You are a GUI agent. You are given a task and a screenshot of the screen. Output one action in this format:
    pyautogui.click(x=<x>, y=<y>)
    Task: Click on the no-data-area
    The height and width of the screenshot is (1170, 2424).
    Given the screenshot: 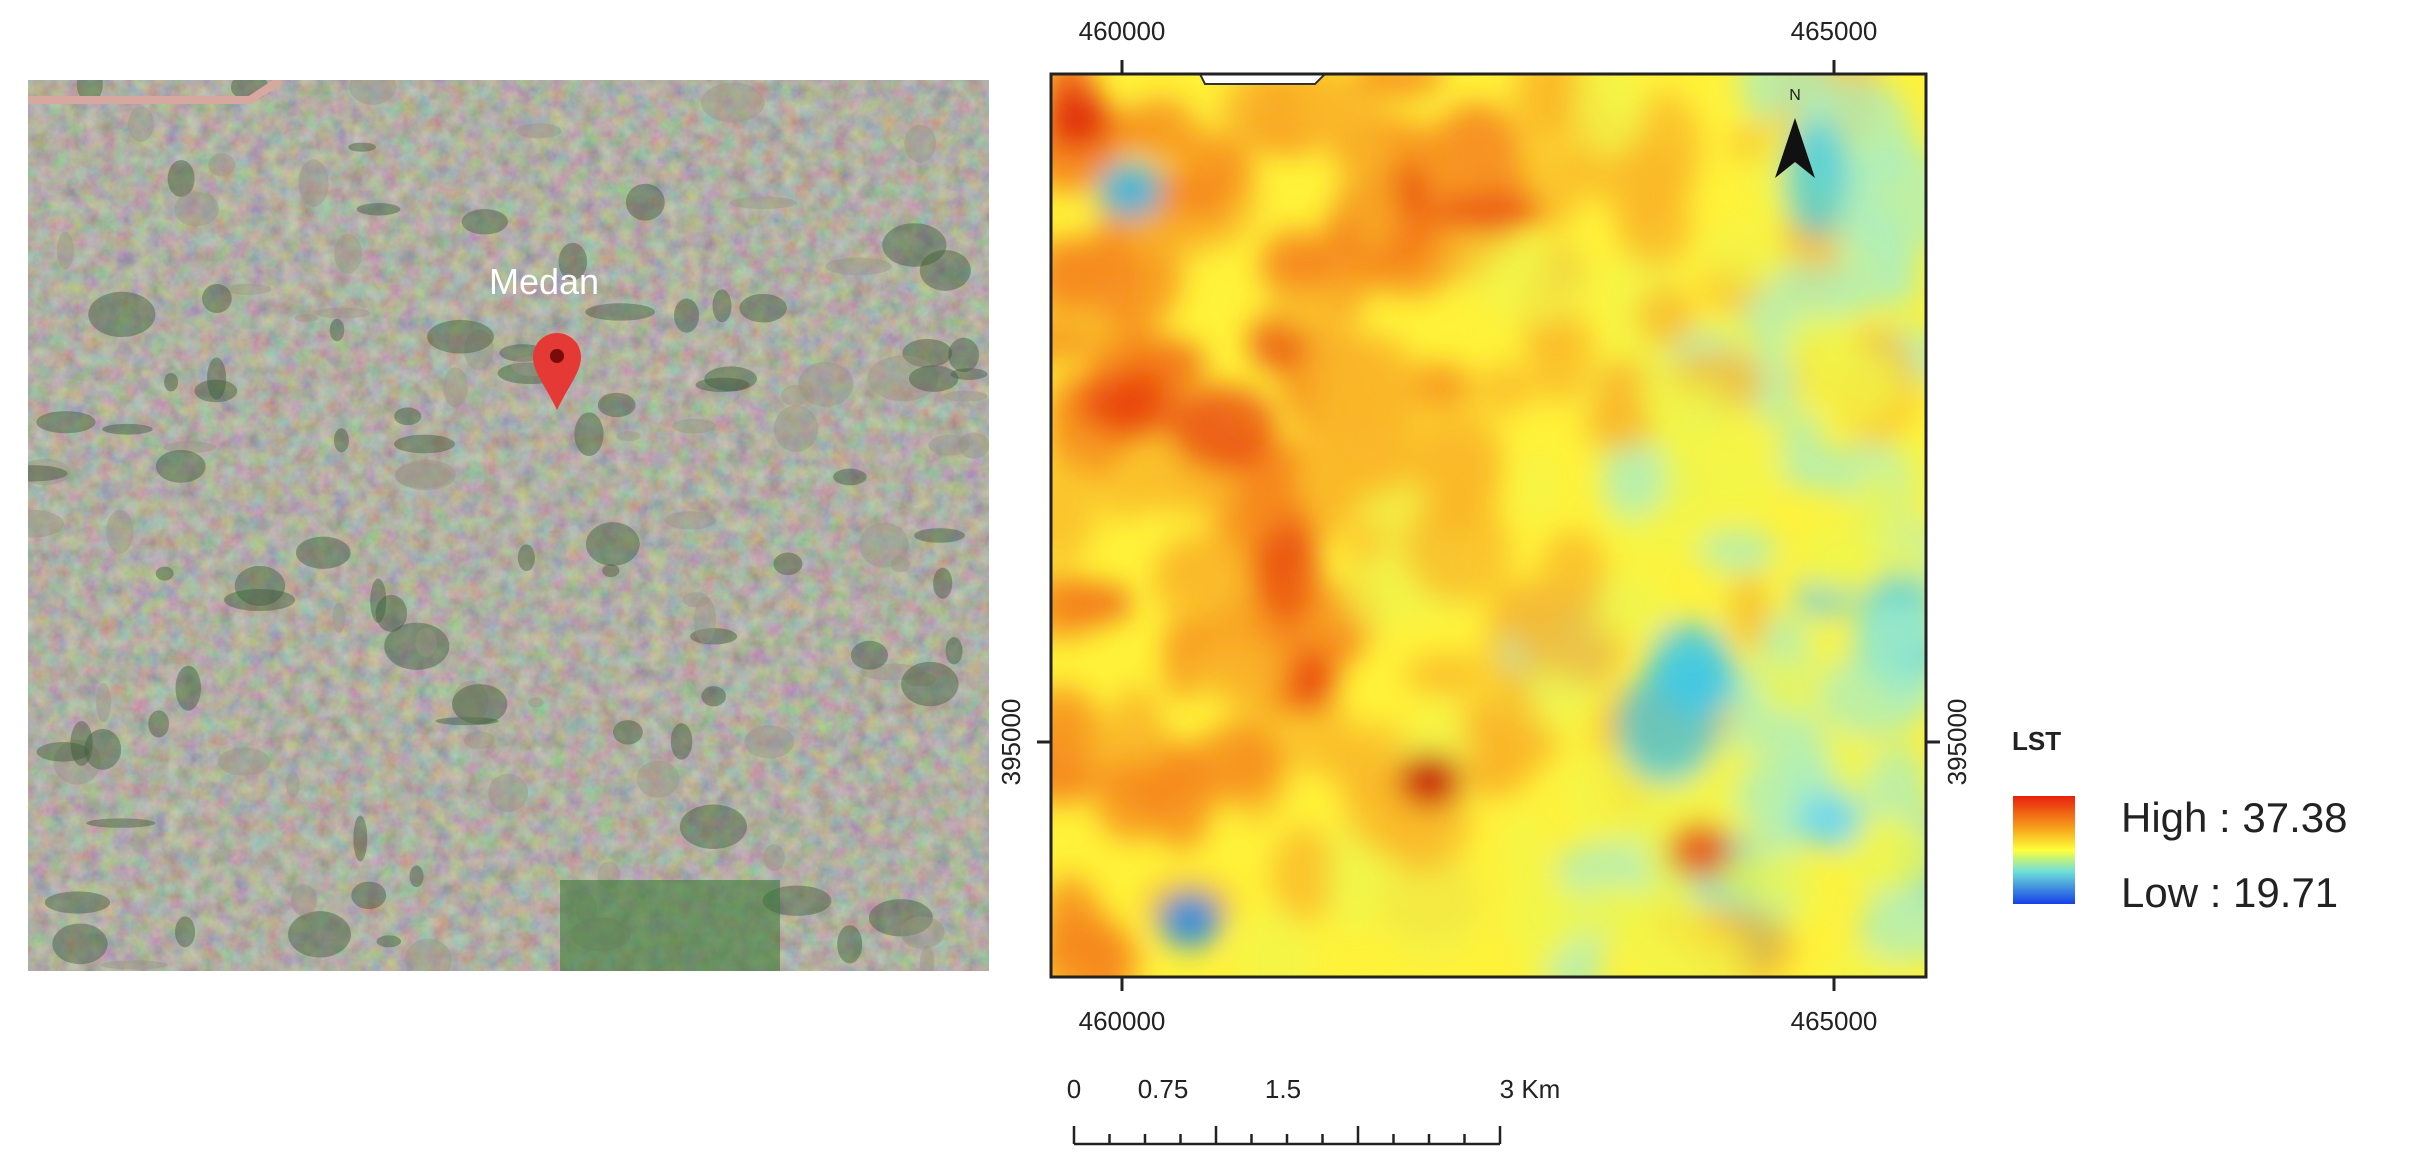 What is the action you would take?
    pyautogui.click(x=1211, y=79)
    